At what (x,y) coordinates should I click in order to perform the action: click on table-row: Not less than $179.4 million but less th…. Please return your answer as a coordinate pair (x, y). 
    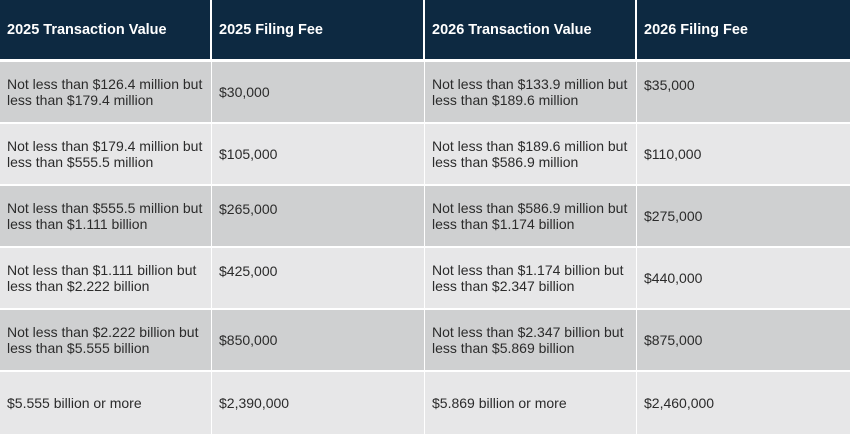
    Looking at the image, I should click on (425, 154).